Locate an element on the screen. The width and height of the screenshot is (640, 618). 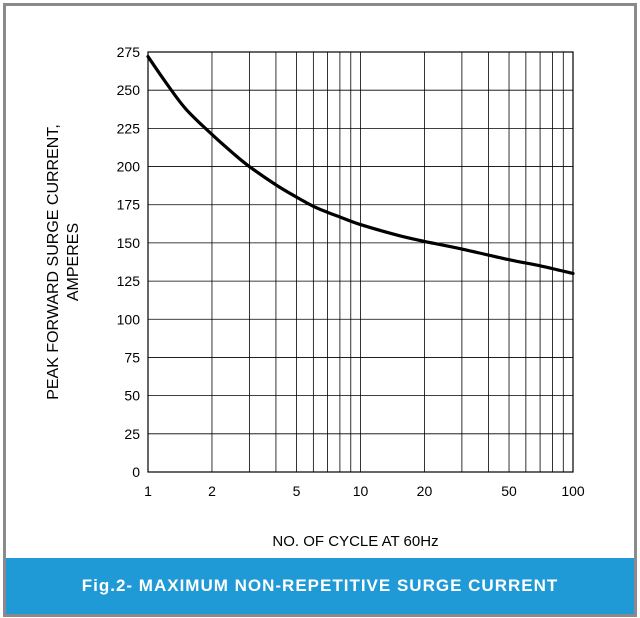
y-tick-label: 0 is located at coordinates (136, 472).